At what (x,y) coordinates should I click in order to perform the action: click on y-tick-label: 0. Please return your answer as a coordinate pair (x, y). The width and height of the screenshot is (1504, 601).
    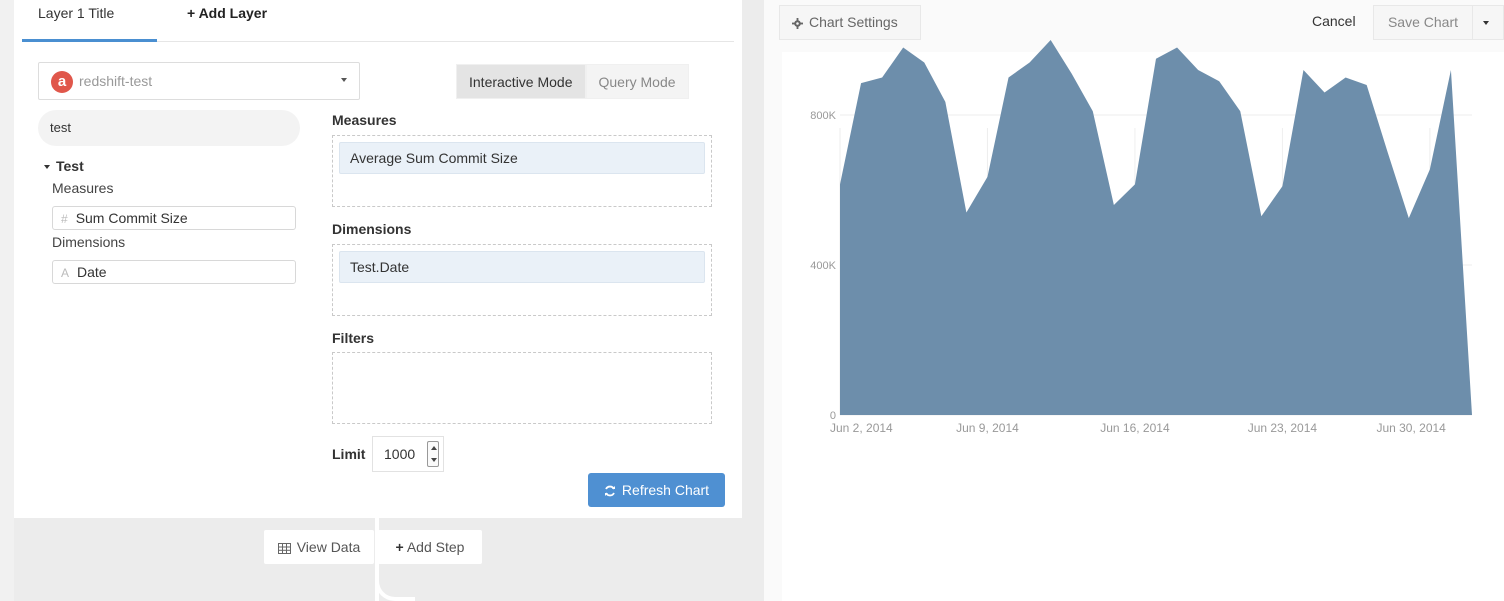
    Looking at the image, I should click on (833, 416).